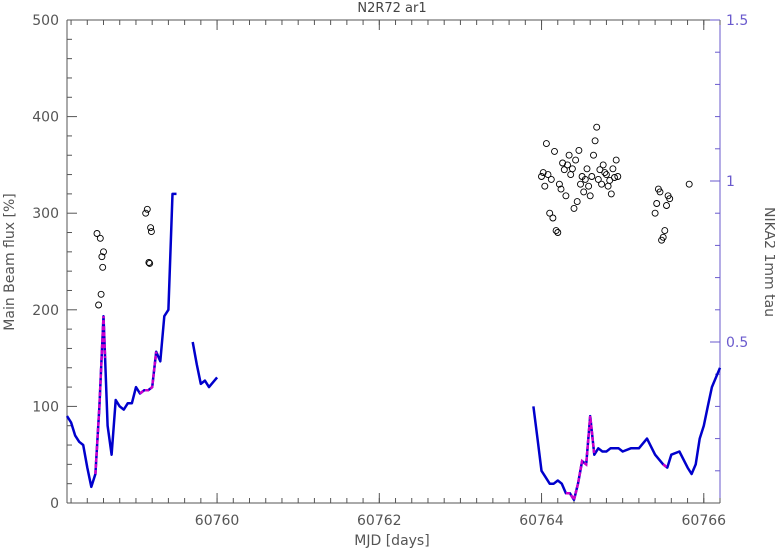 This screenshot has width=775, height=554. Describe the element at coordinates (704, 521) in the screenshot. I see `x-tick-label: 60766` at that location.